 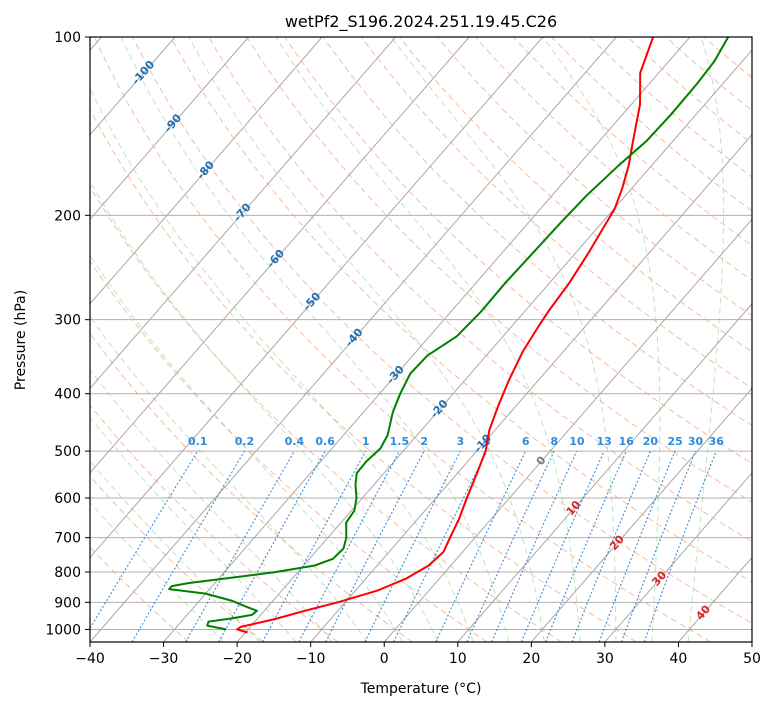 What do you see at coordinates (400, 441) in the screenshot?
I see `mixing-ratio-label: 1.5` at bounding box center [400, 441].